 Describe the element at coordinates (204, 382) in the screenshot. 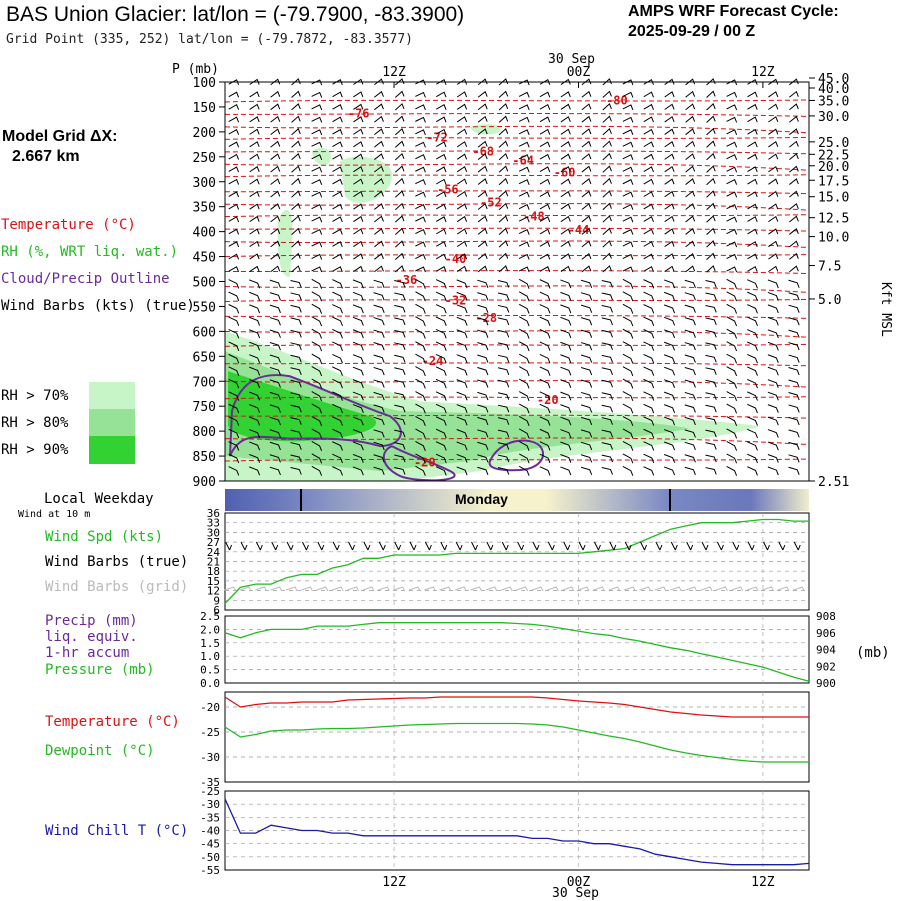

I see `pressure-tick-label: 700` at that location.